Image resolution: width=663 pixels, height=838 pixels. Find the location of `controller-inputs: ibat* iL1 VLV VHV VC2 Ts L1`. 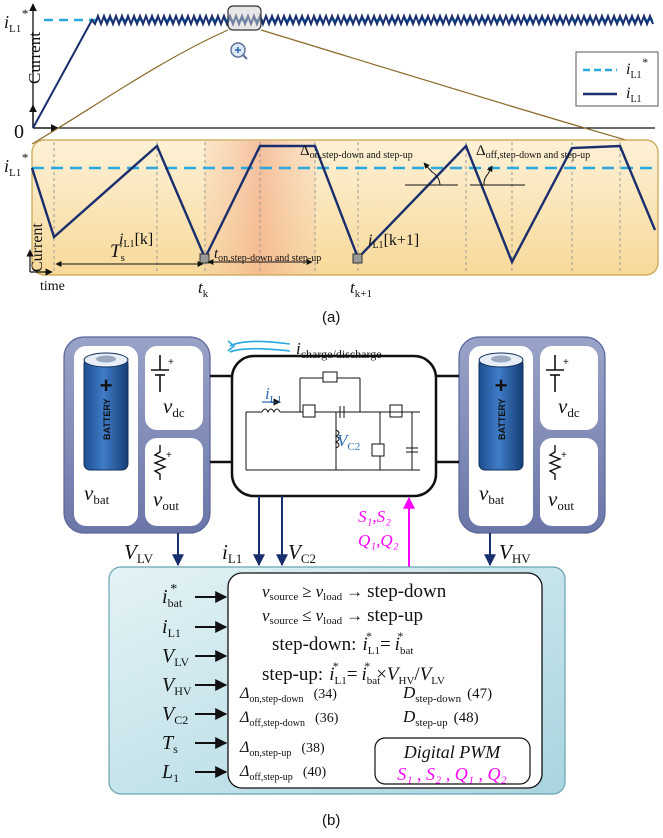

controller-inputs: ibat* iL1 VLV VHV VC2 Ts L1 is located at coordinates (194, 683).